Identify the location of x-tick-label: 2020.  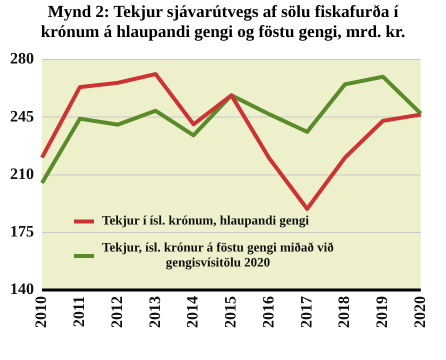
(420, 312).